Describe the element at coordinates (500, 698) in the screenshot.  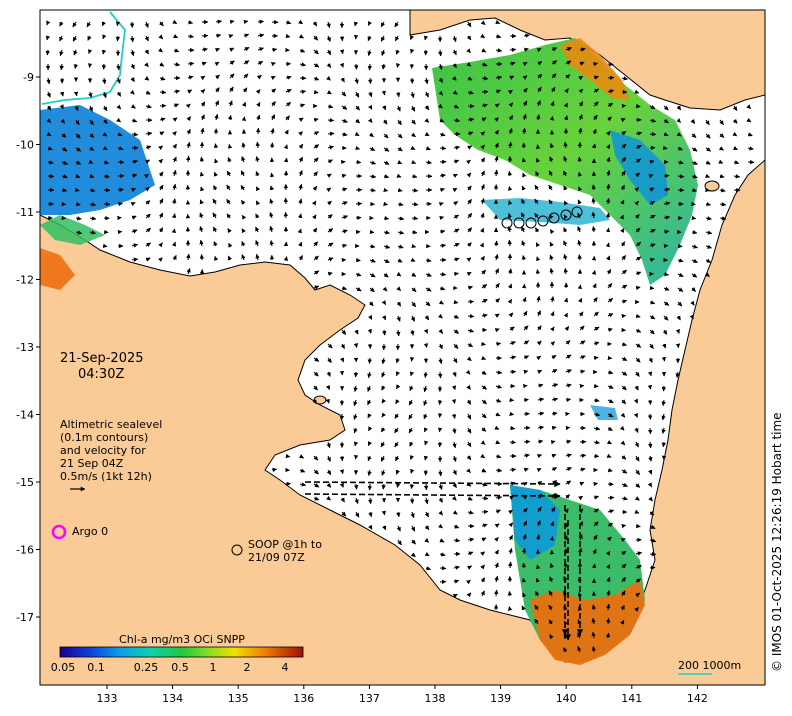
I see `lon-tick-label: 139` at that location.